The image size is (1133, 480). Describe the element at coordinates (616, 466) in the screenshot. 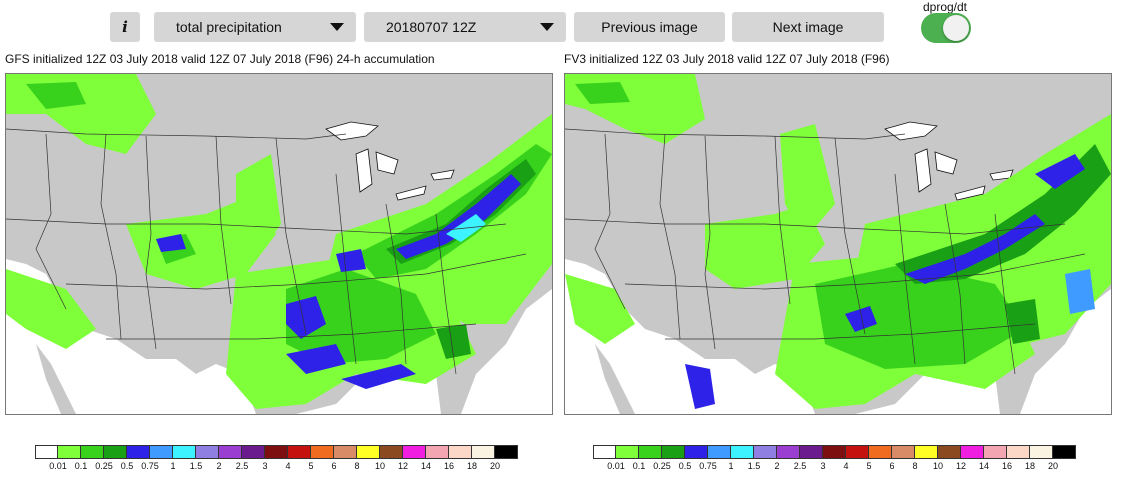

I see `colorbar-tick-label: 0.01` at that location.